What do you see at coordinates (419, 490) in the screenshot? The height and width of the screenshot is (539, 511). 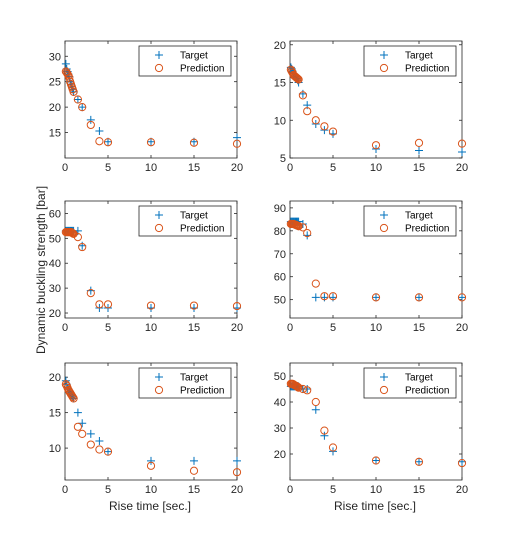 I see `x-tick-label: 15` at bounding box center [419, 490].